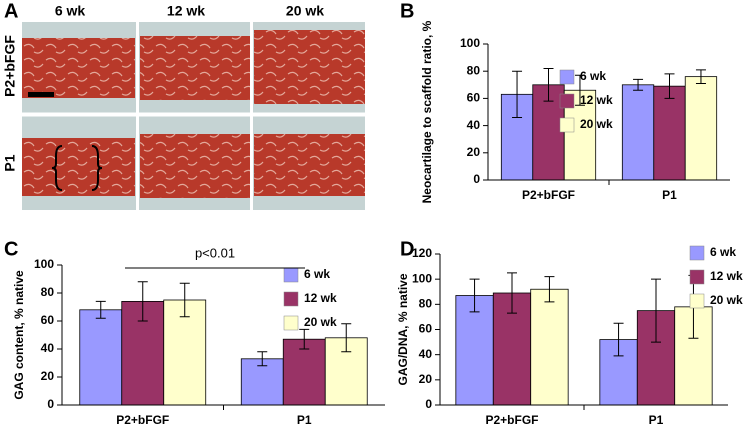 The width and height of the screenshot is (744, 443). I want to click on column-label: 12 wk, so click(186, 11).